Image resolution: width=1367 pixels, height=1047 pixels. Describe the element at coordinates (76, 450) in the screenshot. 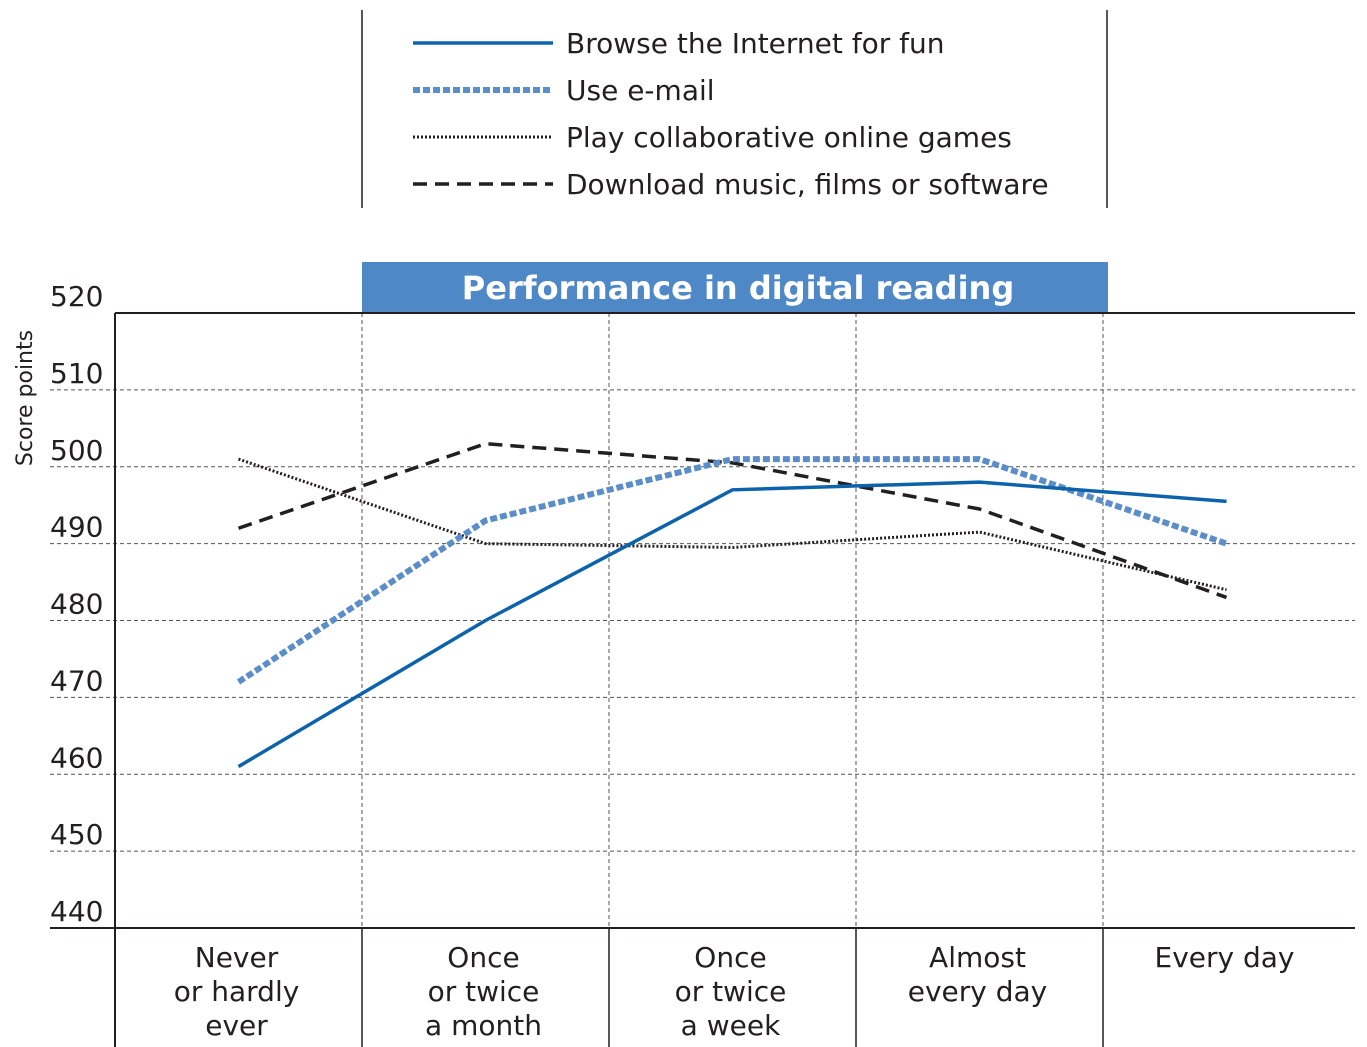

I see `y-tick-label: 500` at that location.